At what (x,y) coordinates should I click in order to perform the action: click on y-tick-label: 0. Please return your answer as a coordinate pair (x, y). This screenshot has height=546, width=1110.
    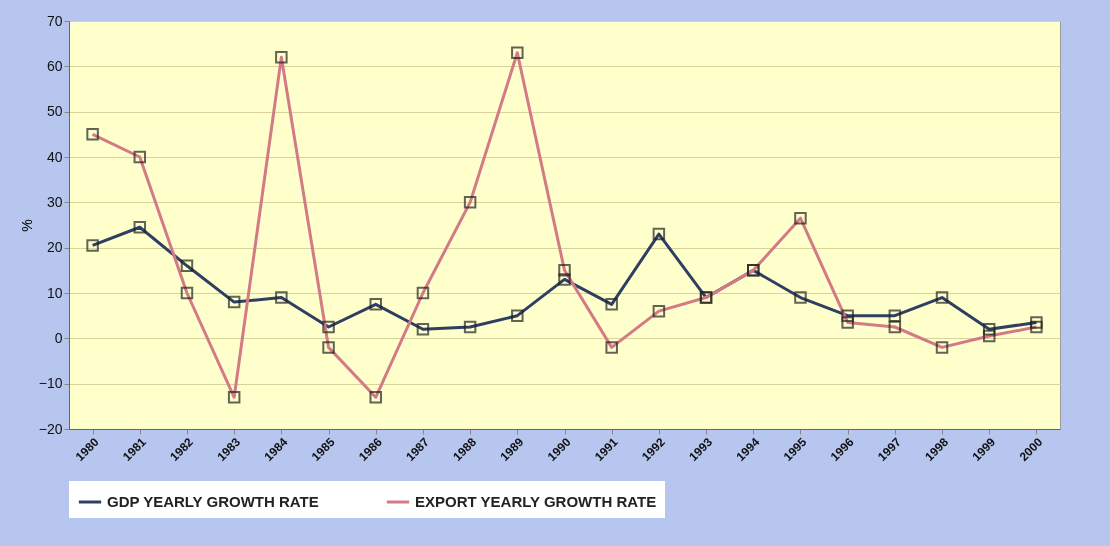
    Looking at the image, I should click on (58, 337).